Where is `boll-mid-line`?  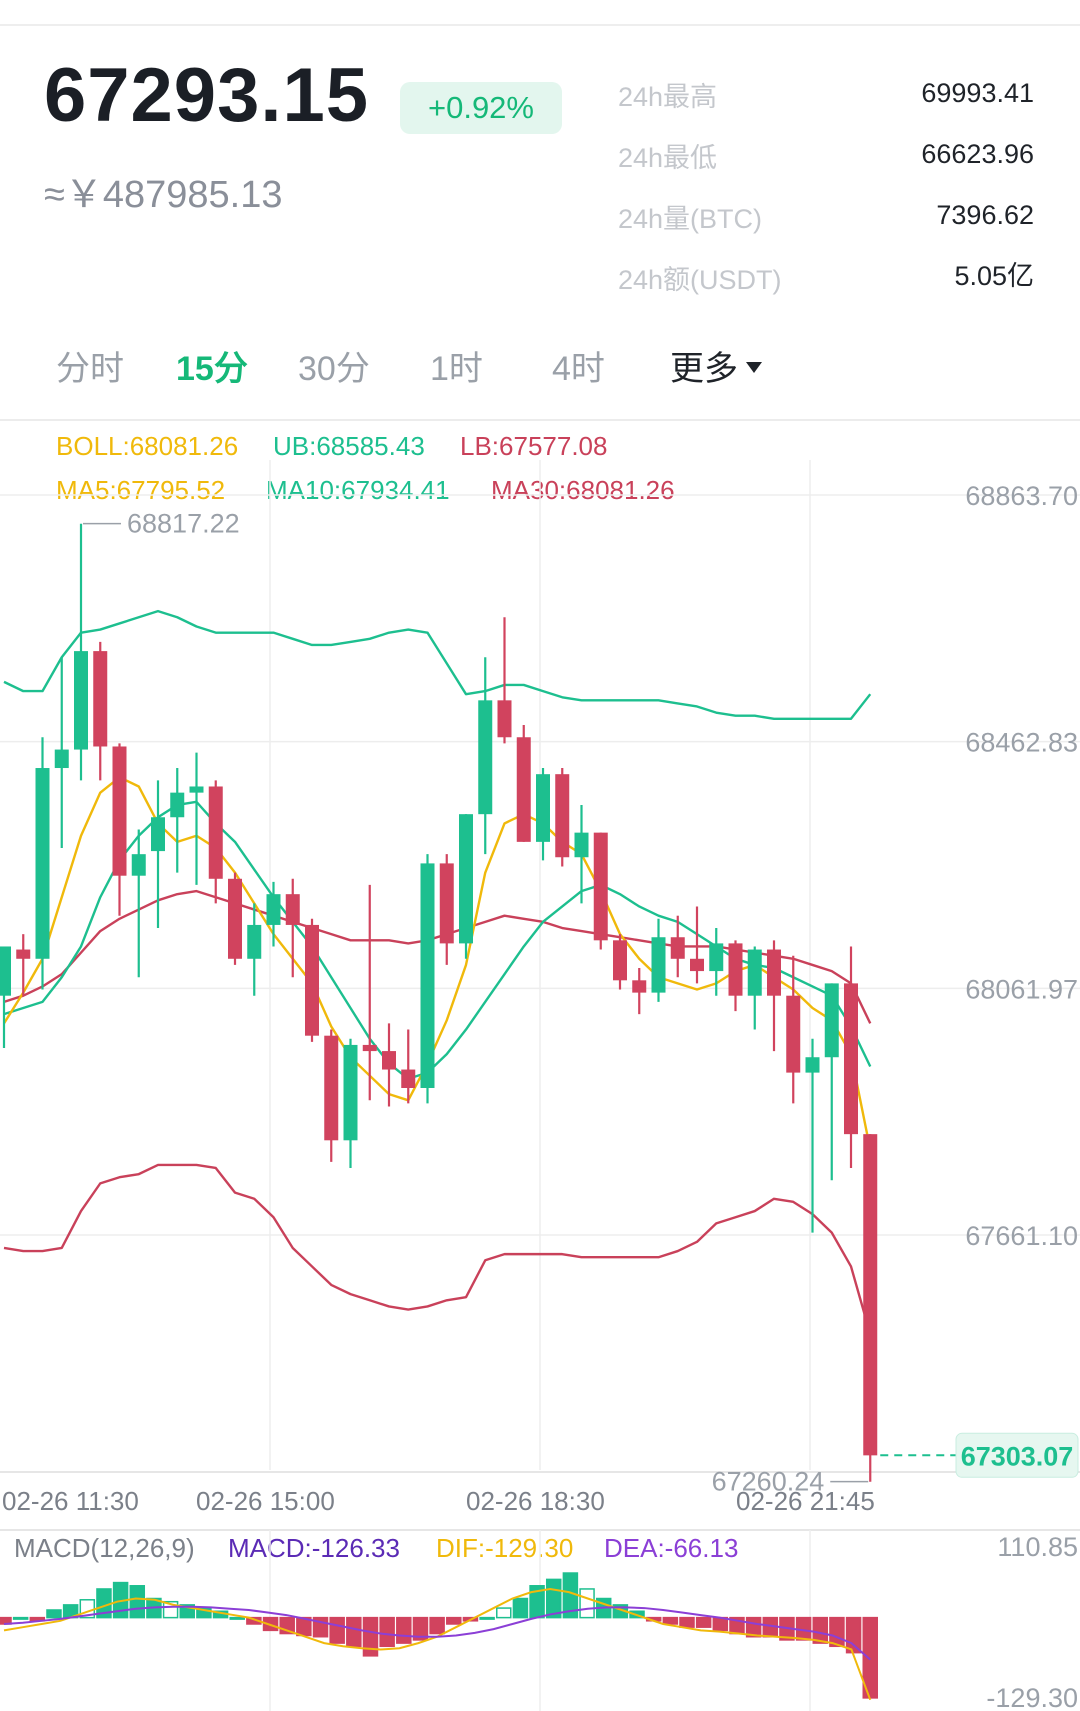
boll-mid-line is located at coordinates (437, 956).